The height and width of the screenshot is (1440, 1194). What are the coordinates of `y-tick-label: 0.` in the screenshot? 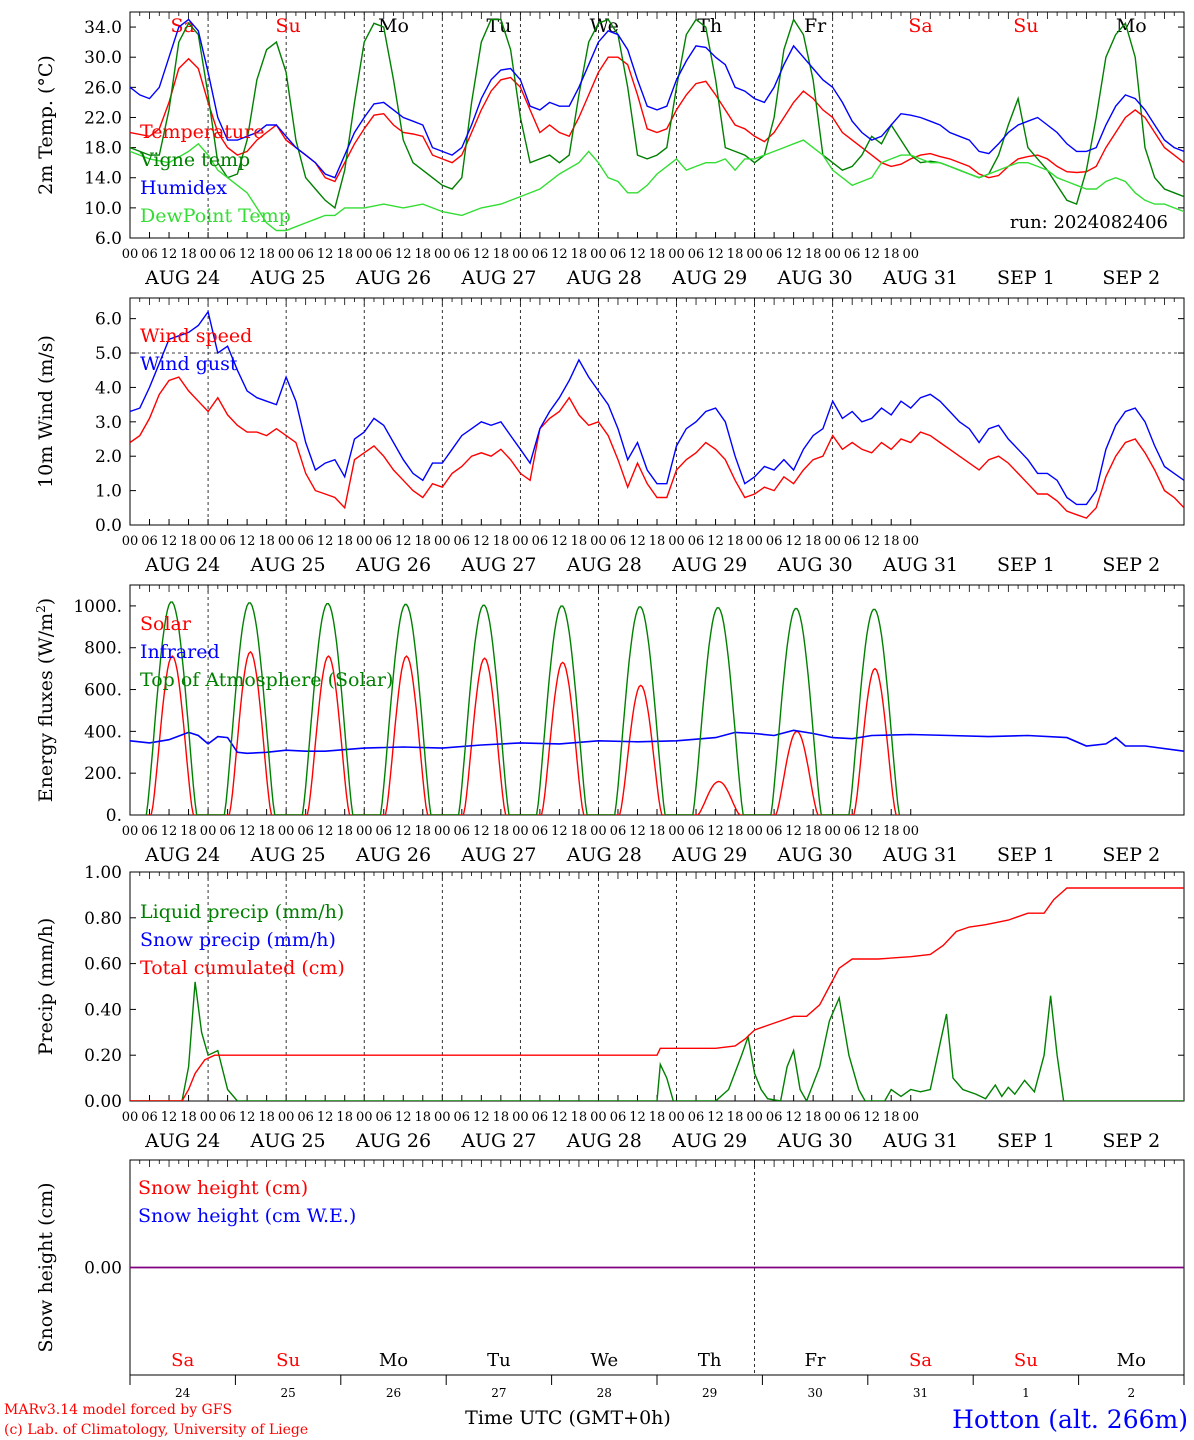 It's located at (114, 816).